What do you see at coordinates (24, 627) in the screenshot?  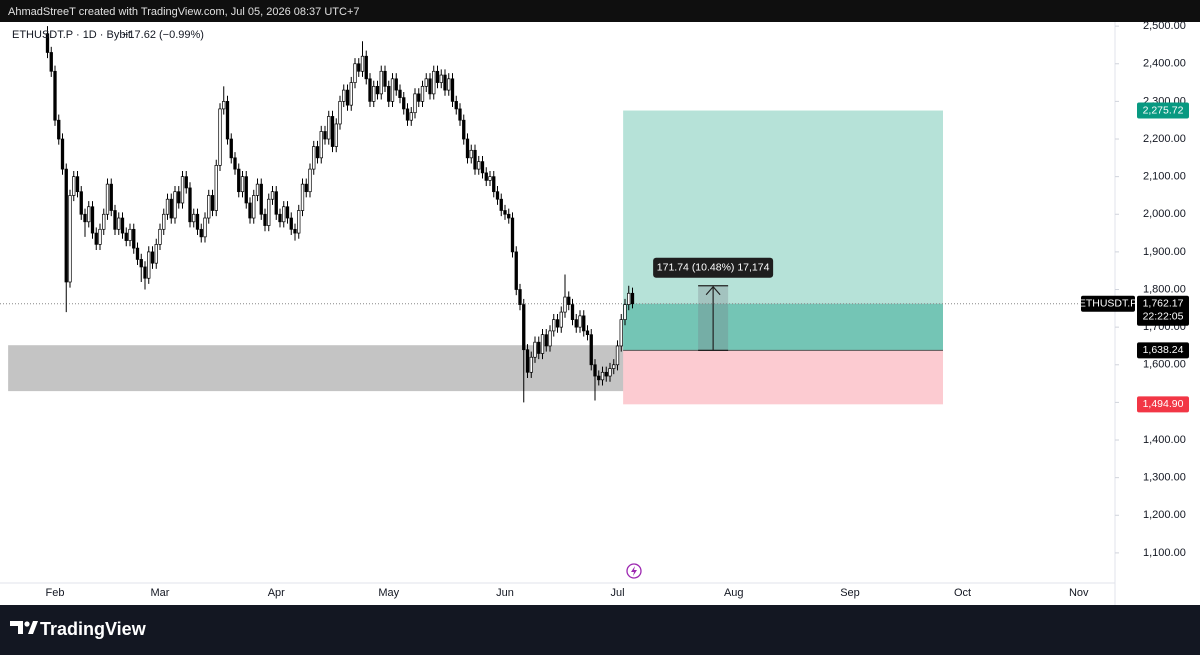 I see `brand-logo` at bounding box center [24, 627].